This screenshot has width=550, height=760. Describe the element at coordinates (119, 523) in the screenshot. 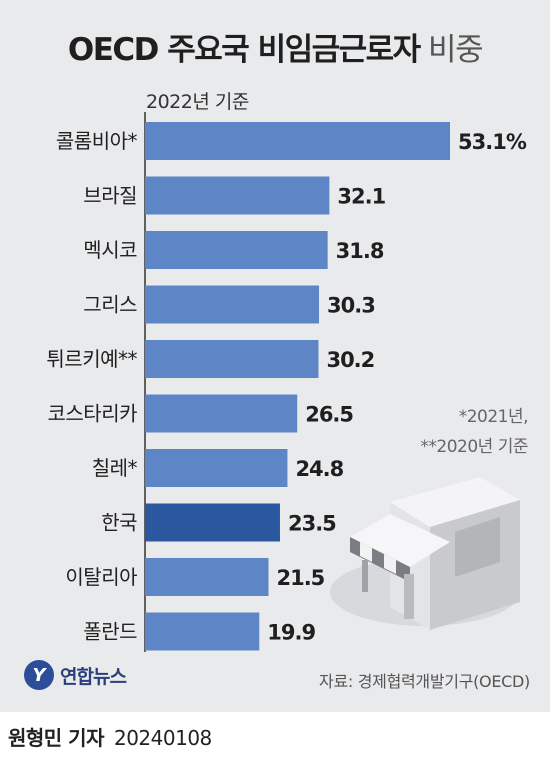

I see `category-label: 한국` at that location.